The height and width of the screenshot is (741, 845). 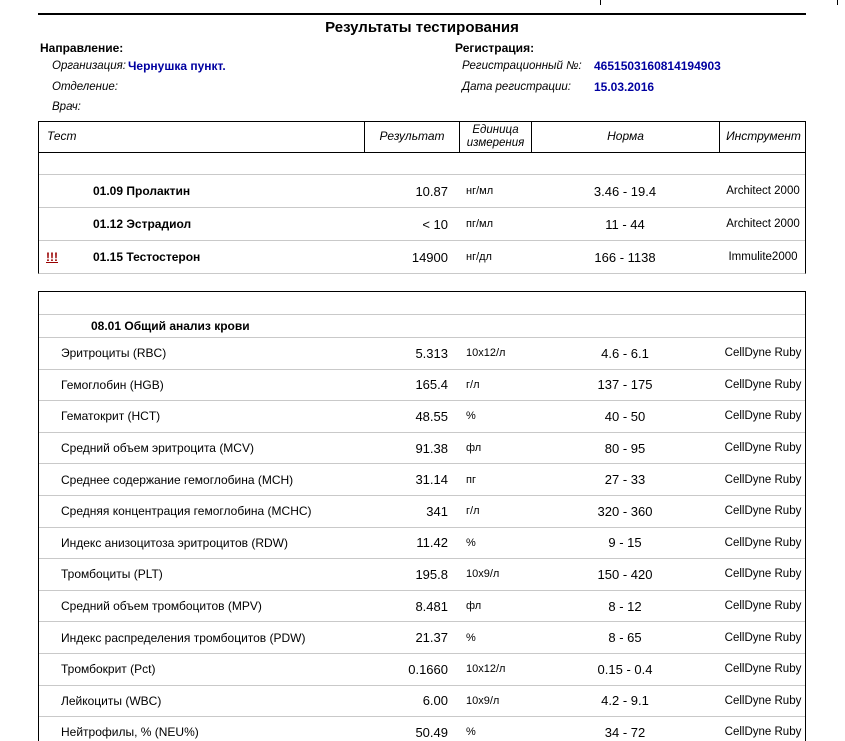 What do you see at coordinates (157, 448) in the screenshot?
I see `test-name: Средний объем эритроцита (MCV)` at bounding box center [157, 448].